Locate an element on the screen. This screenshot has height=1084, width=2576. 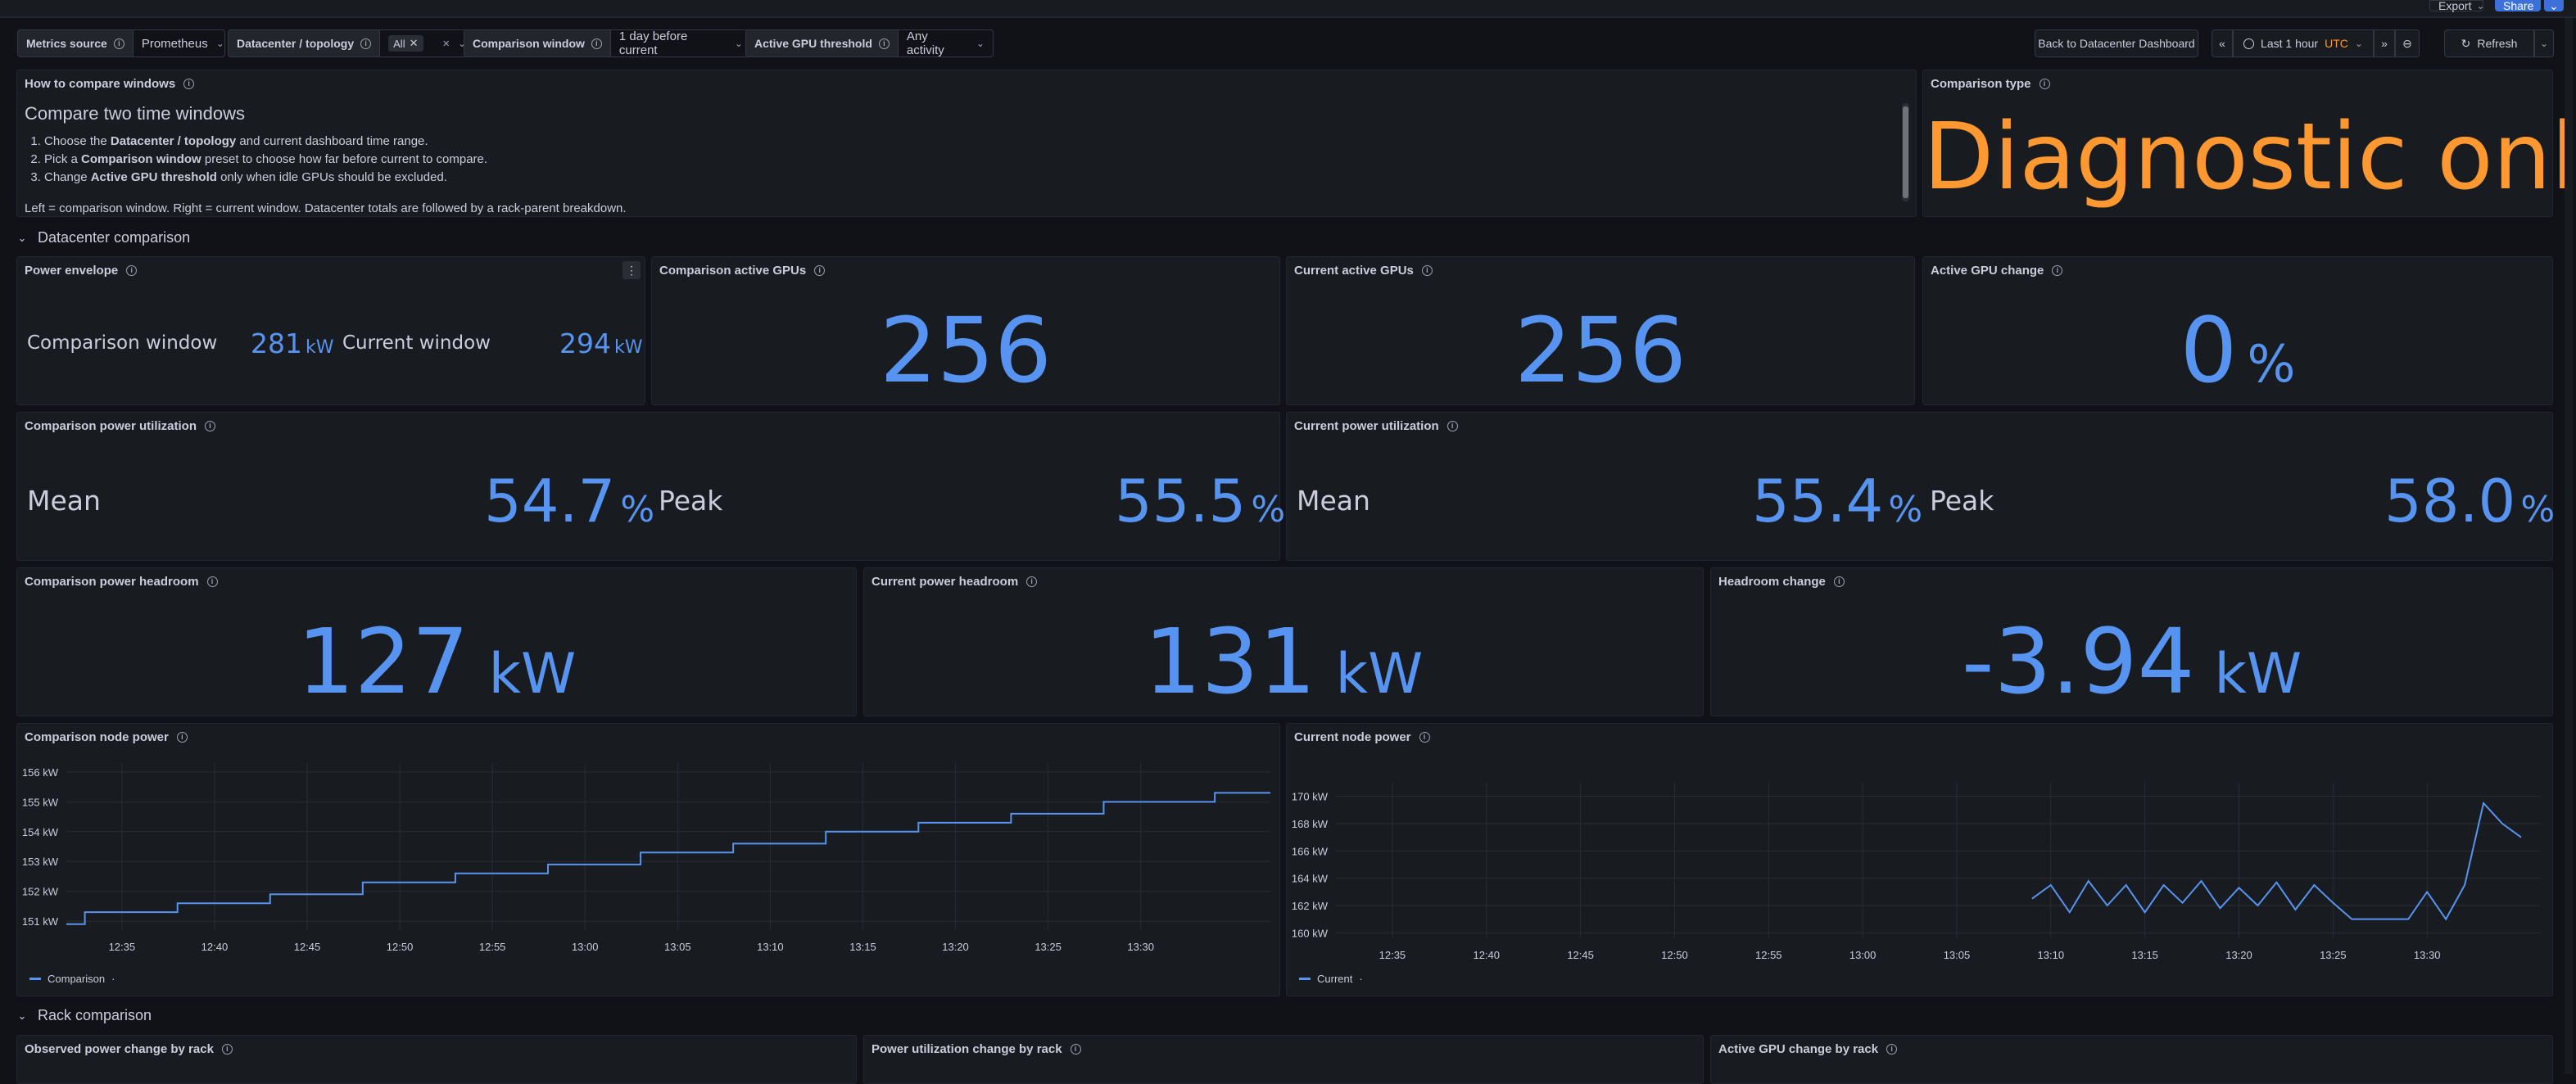
panel-title: Comparison type is located at coordinates (1981, 84).